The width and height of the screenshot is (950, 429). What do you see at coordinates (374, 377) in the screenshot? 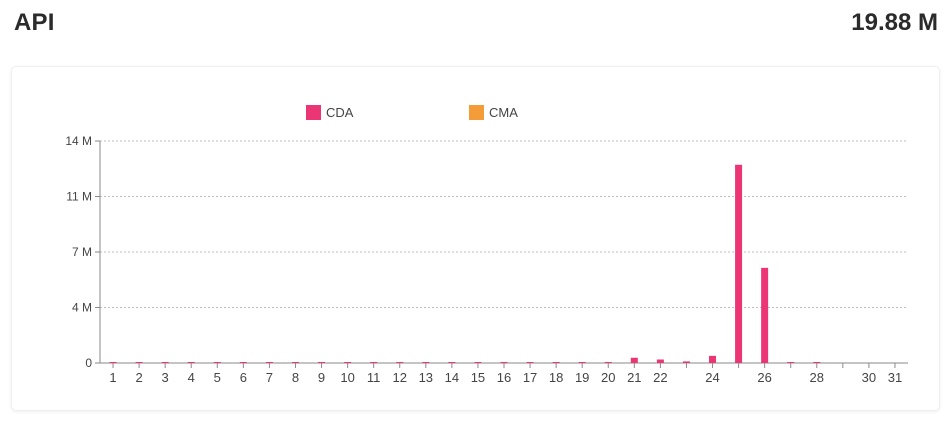
I see `x-tick-label: 11` at bounding box center [374, 377].